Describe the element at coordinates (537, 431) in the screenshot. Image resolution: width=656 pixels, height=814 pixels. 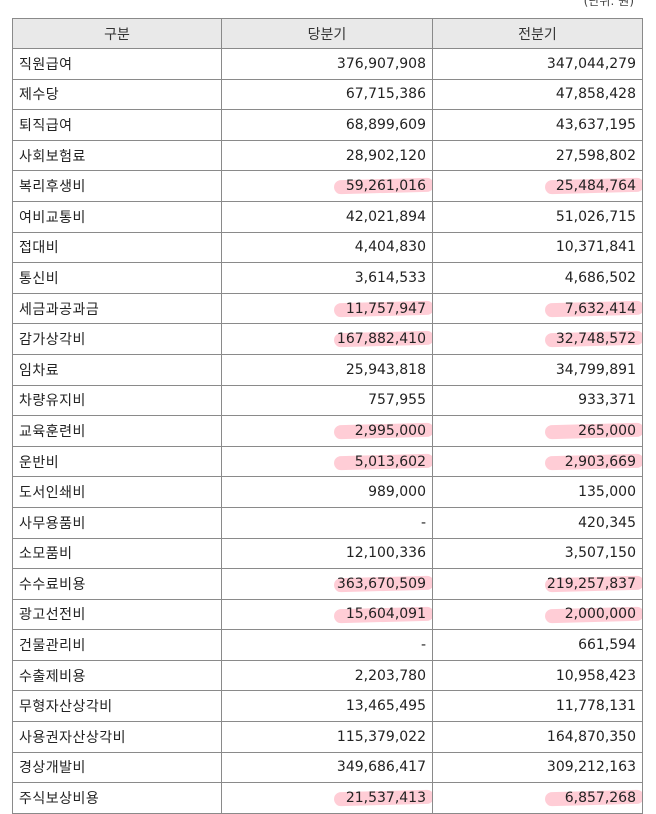
I see `row-previous-value: 265,000` at that location.